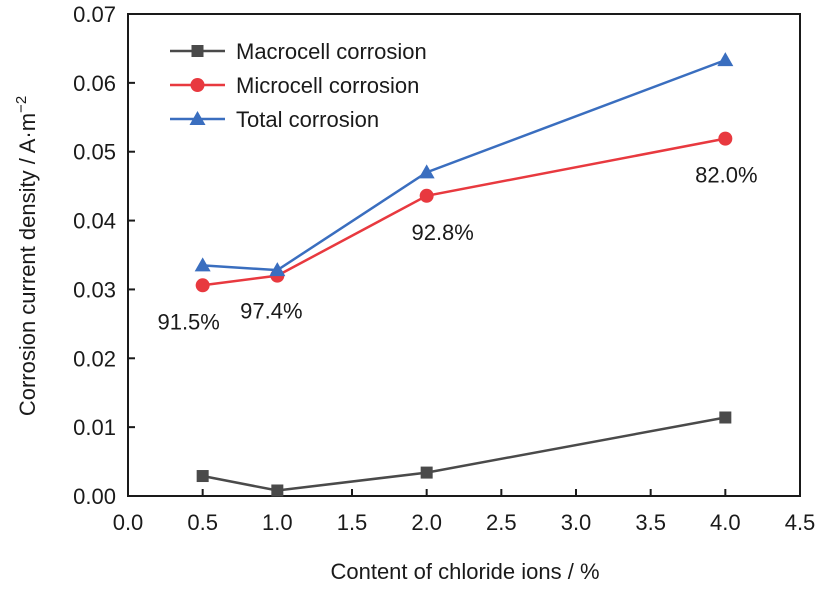  Describe the element at coordinates (94, 358) in the screenshot. I see `y-tick-label: 0.02` at that location.